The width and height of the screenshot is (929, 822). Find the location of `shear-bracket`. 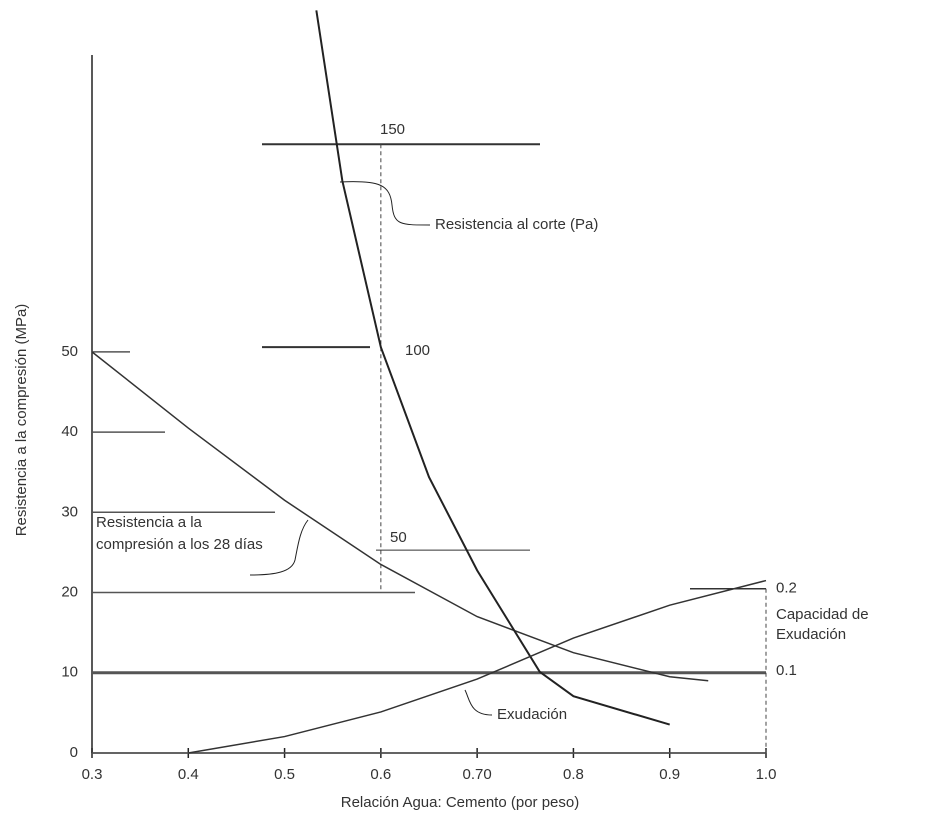

shear-bracket is located at coordinates (385, 203).